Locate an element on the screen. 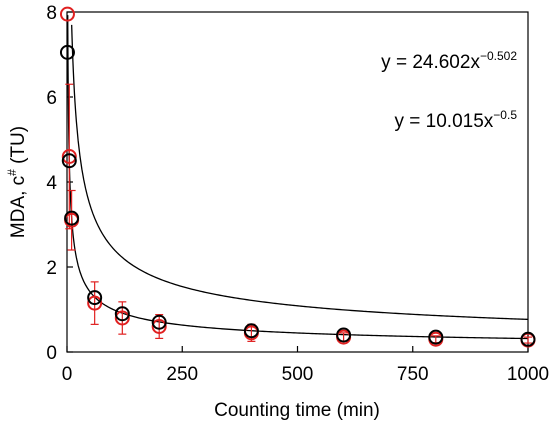 Image resolution: width=550 pixels, height=426 pixels. equation-2: y = 10.015x−0.5 is located at coordinates (456, 120).